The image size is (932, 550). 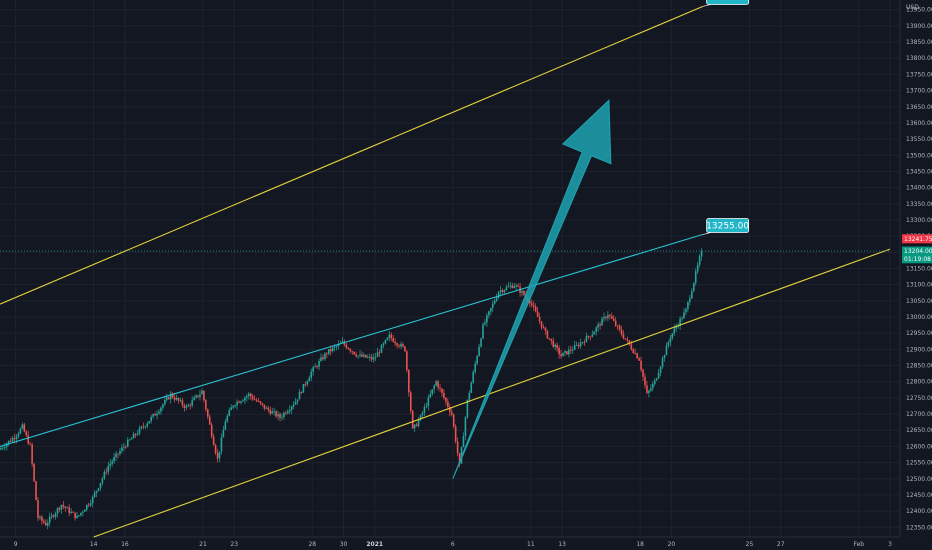 What do you see at coordinates (917, 239) in the screenshot?
I see `price-tag-red-bg` at bounding box center [917, 239].